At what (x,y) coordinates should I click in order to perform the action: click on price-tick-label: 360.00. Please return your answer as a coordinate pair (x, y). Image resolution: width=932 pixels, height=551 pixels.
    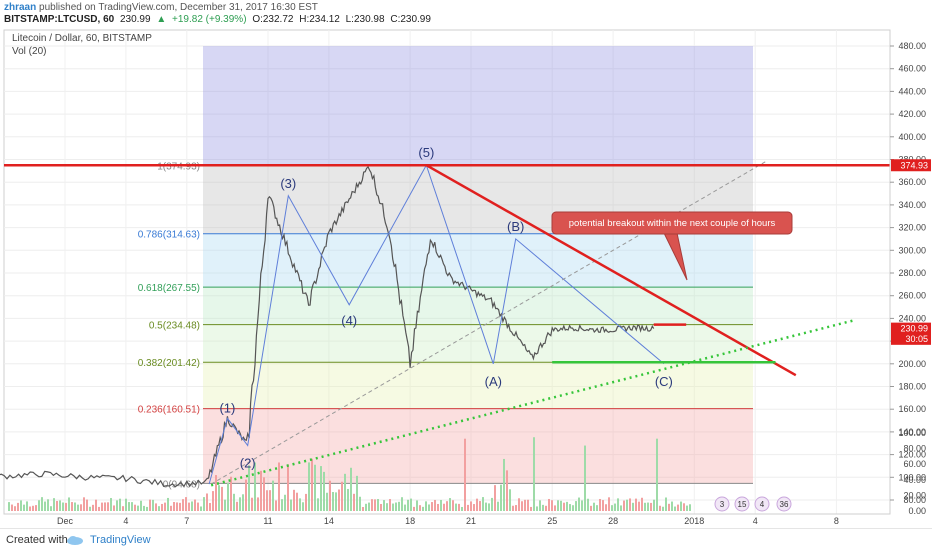
    Looking at the image, I should click on (912, 182).